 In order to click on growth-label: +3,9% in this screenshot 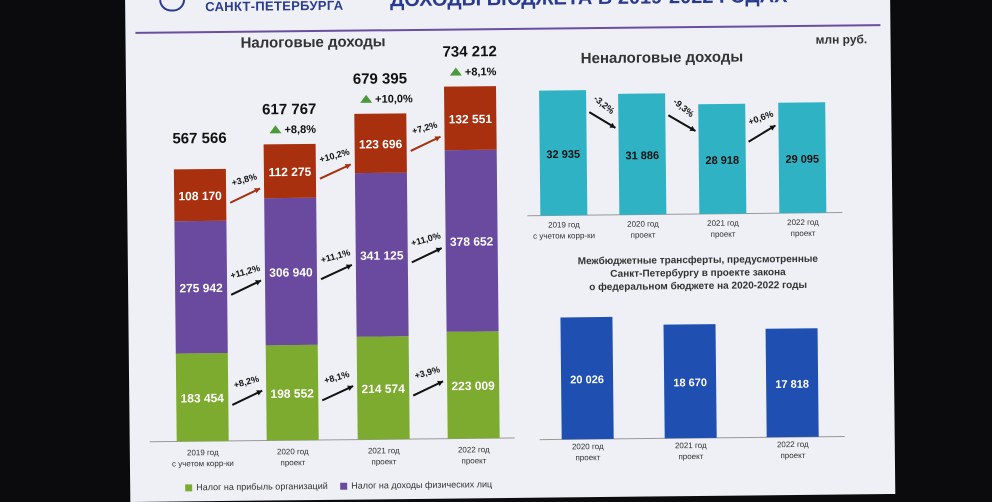, I will do `click(427, 372)`.